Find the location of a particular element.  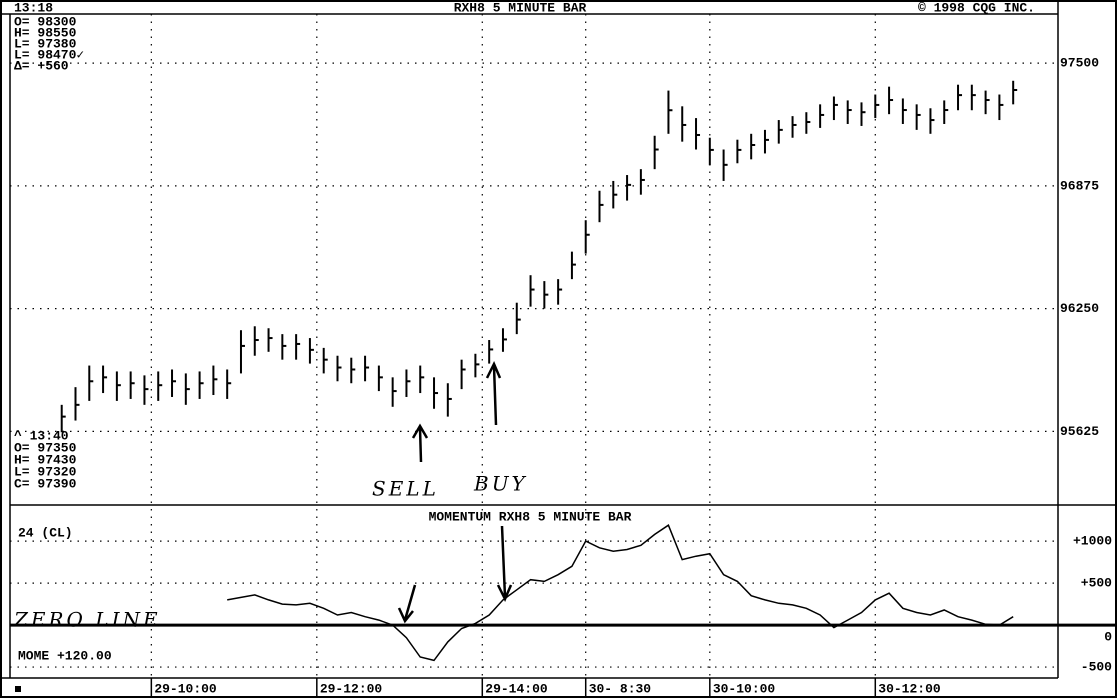

y-tick-label: 0 is located at coordinates (1108, 637).